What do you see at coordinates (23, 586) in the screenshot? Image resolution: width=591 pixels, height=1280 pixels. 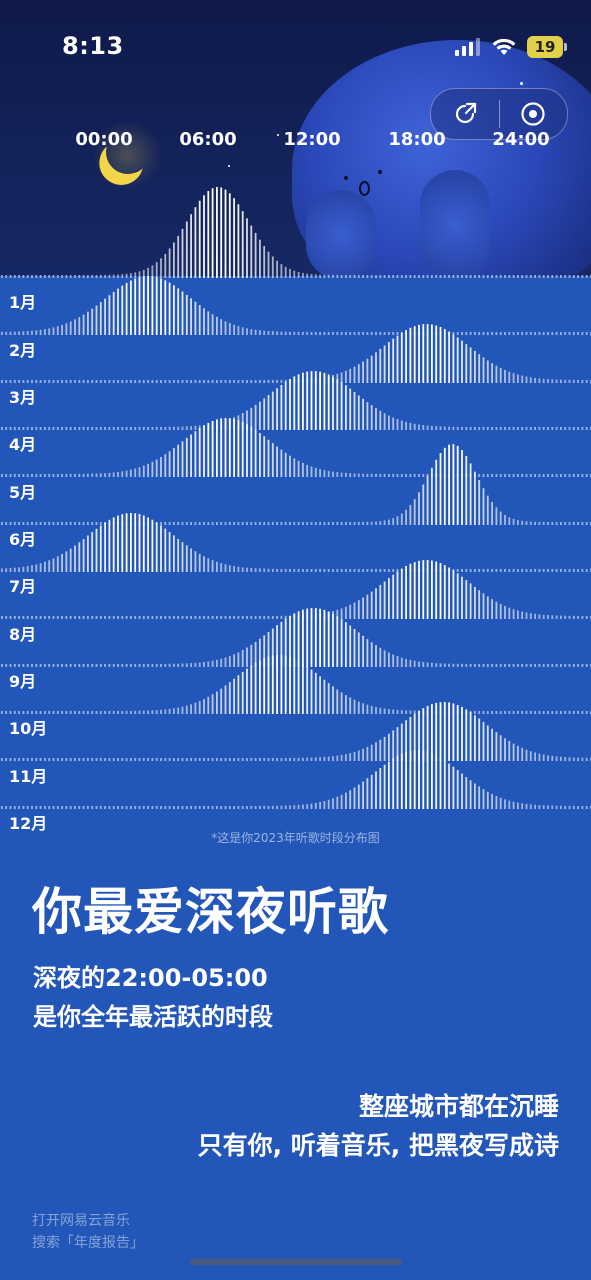 I see `month-label: 7月` at bounding box center [23, 586].